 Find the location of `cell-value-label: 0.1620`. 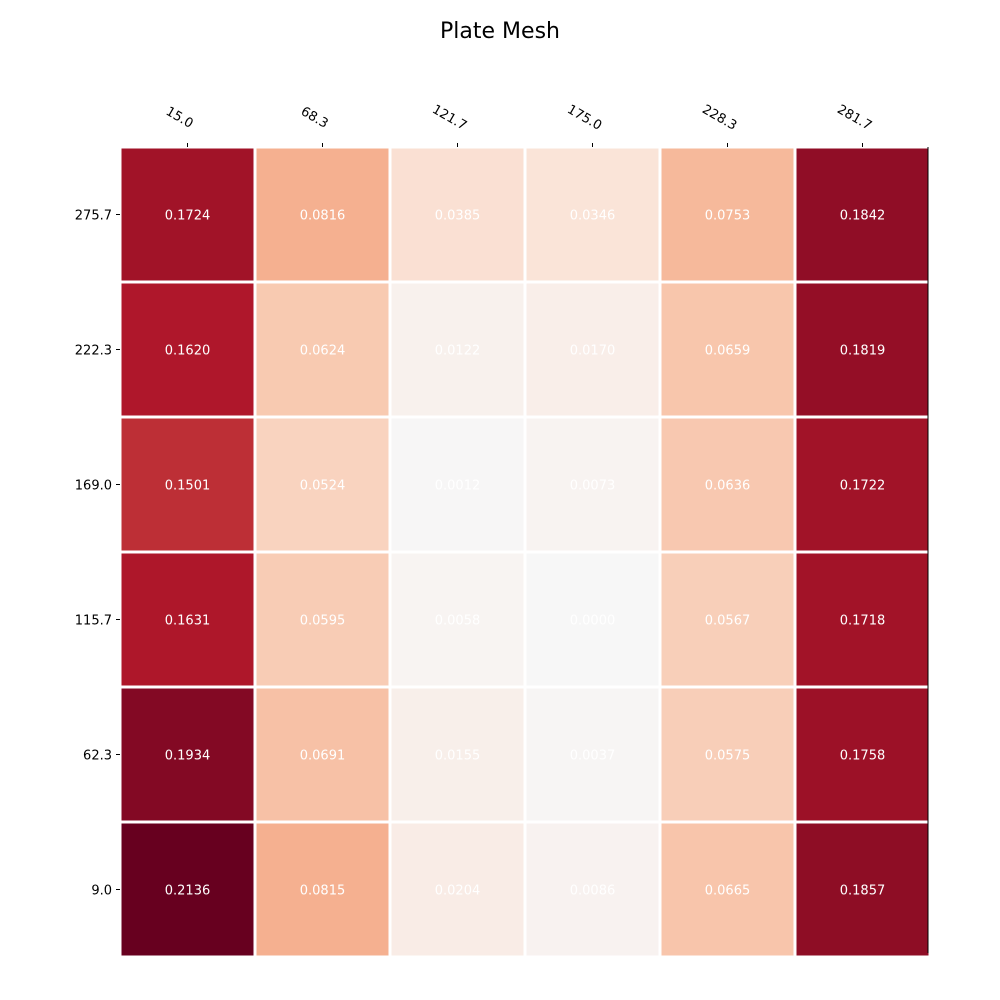

cell-value-label: 0.1620 is located at coordinates (188, 351).